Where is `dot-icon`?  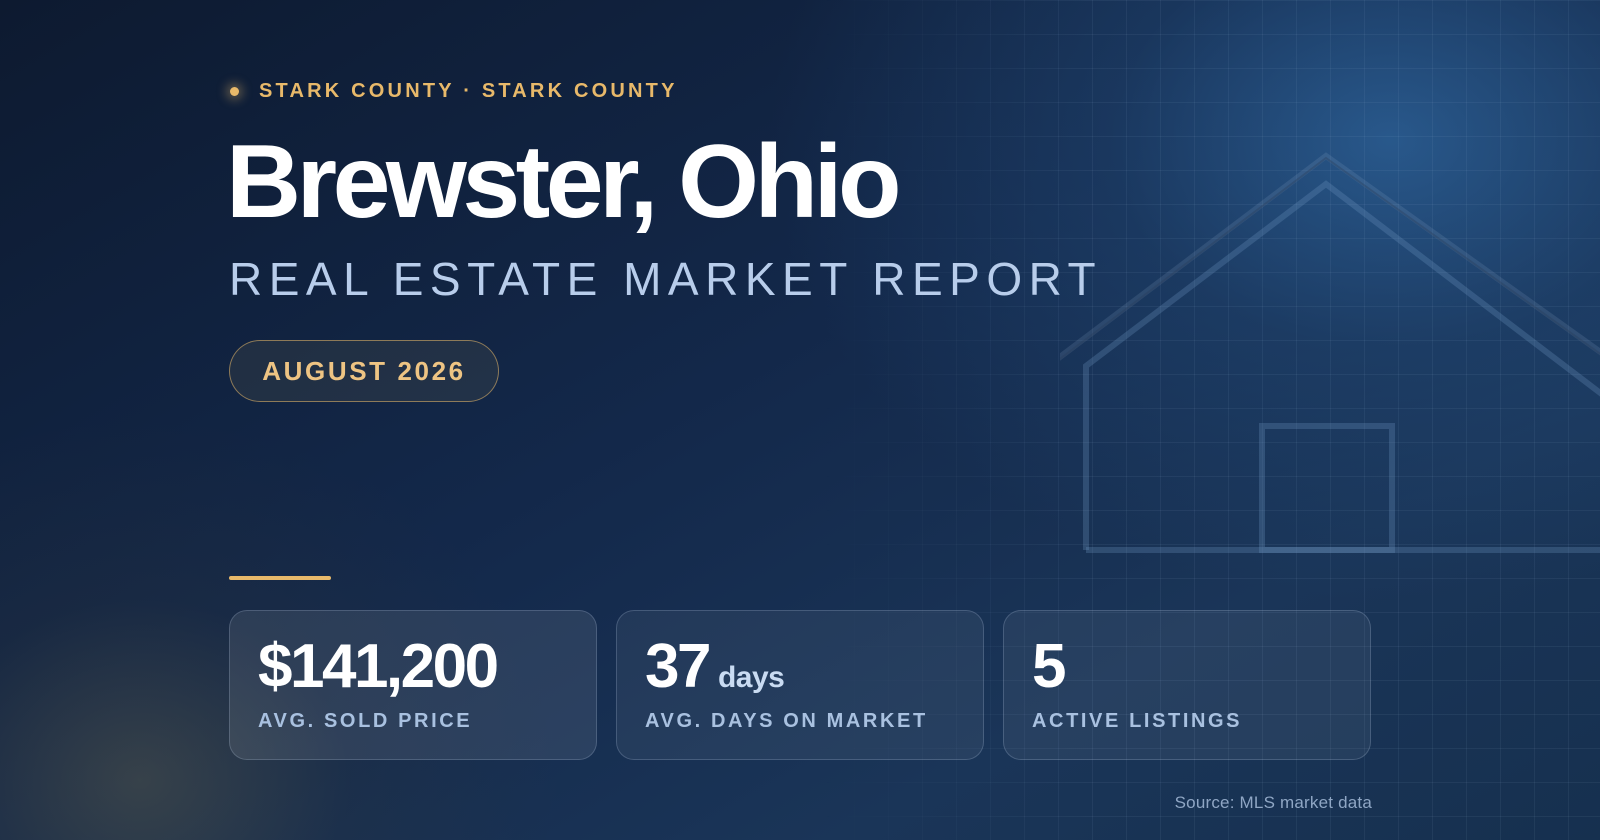 dot-icon is located at coordinates (234, 91).